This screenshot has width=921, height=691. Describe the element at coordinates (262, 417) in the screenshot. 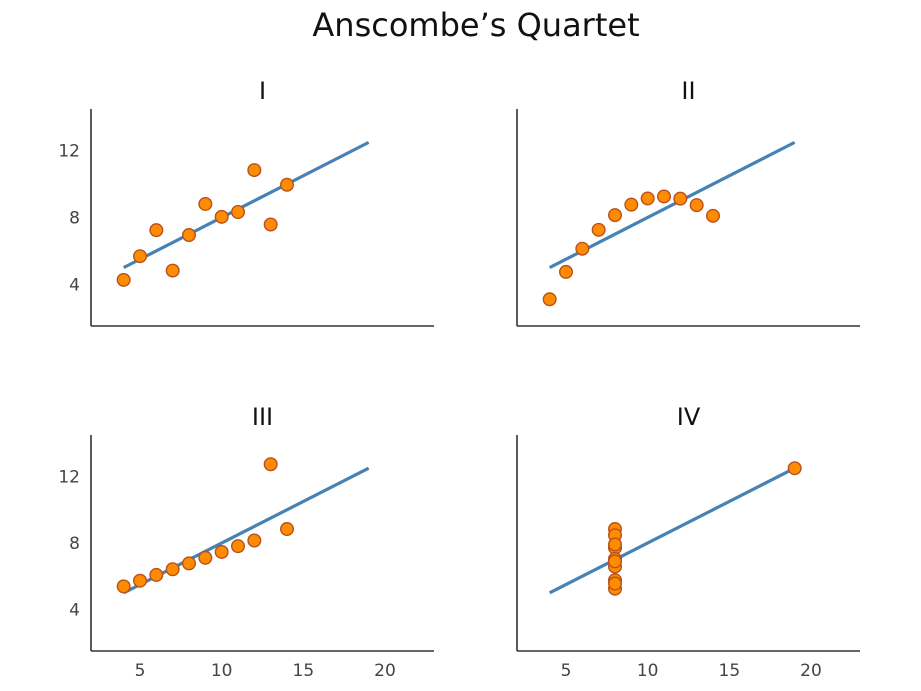

I see `panel-title: III` at that location.